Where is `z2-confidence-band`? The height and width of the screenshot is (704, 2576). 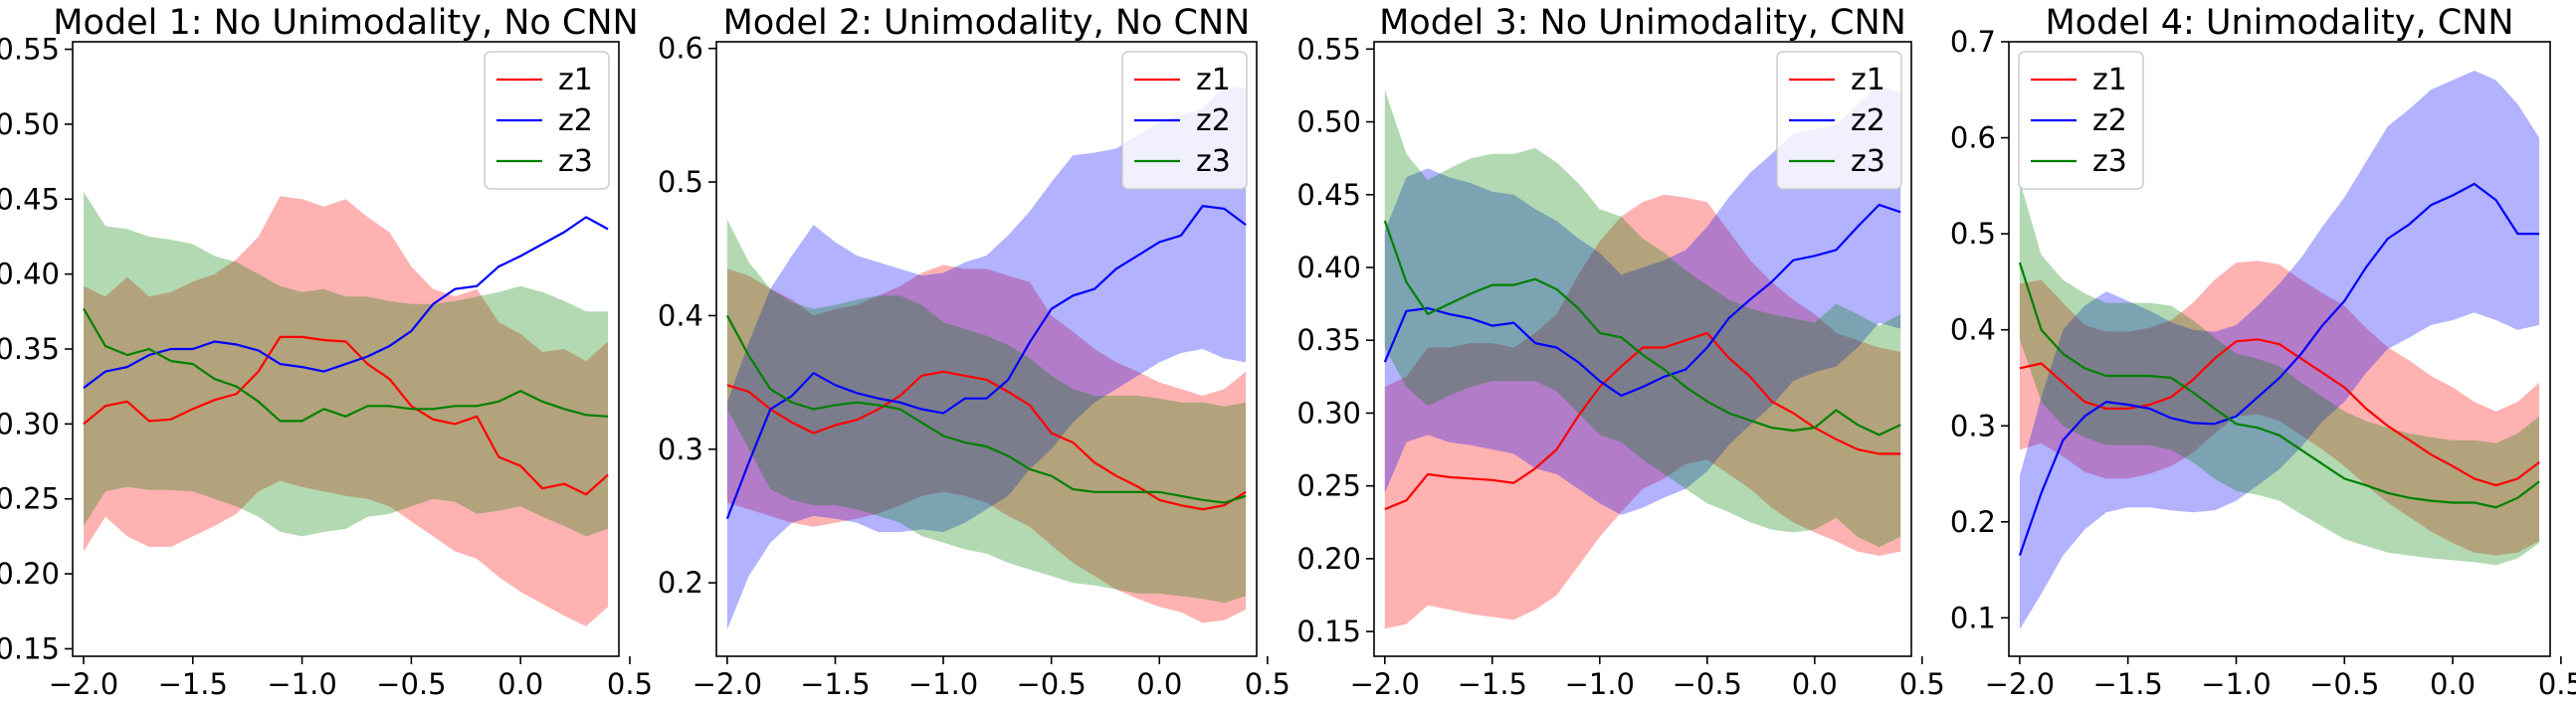 z2-confidence-band is located at coordinates (1642, 300).